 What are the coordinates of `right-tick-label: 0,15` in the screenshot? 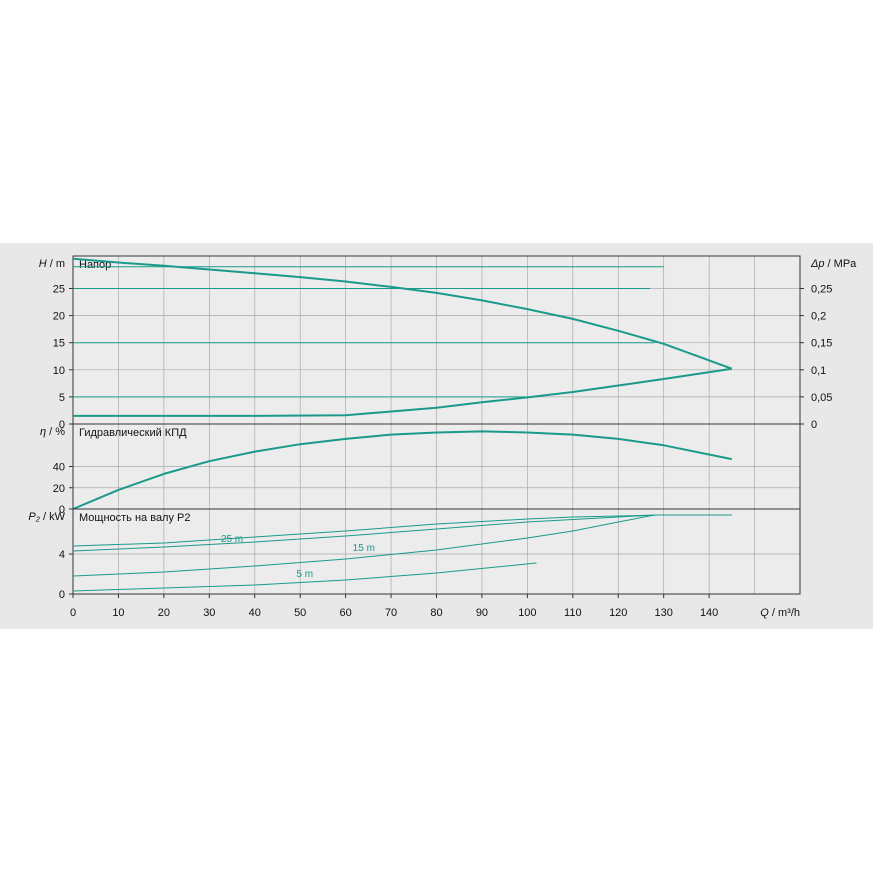 It's located at (821, 344).